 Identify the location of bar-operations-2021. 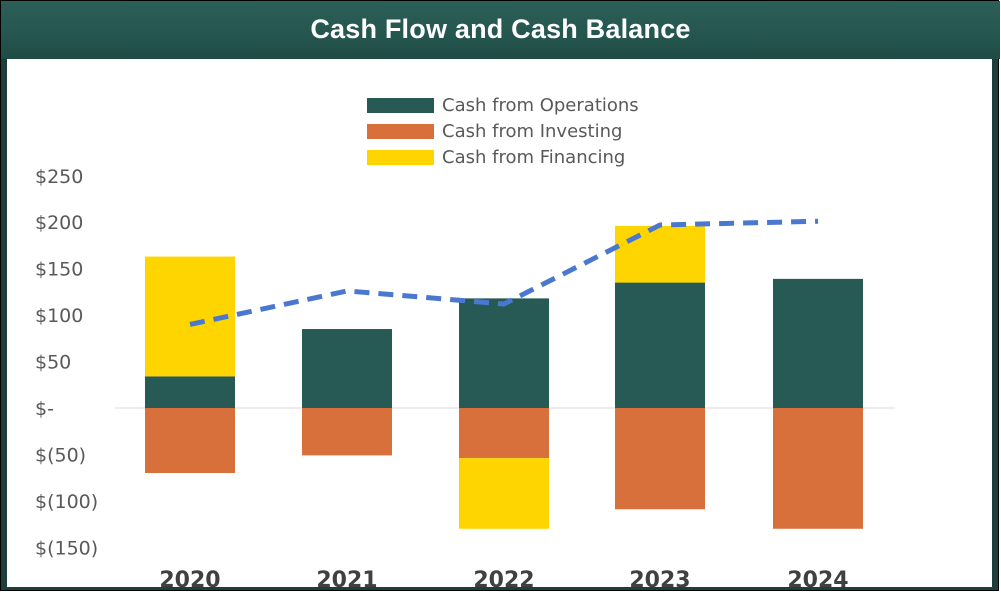
(347, 368).